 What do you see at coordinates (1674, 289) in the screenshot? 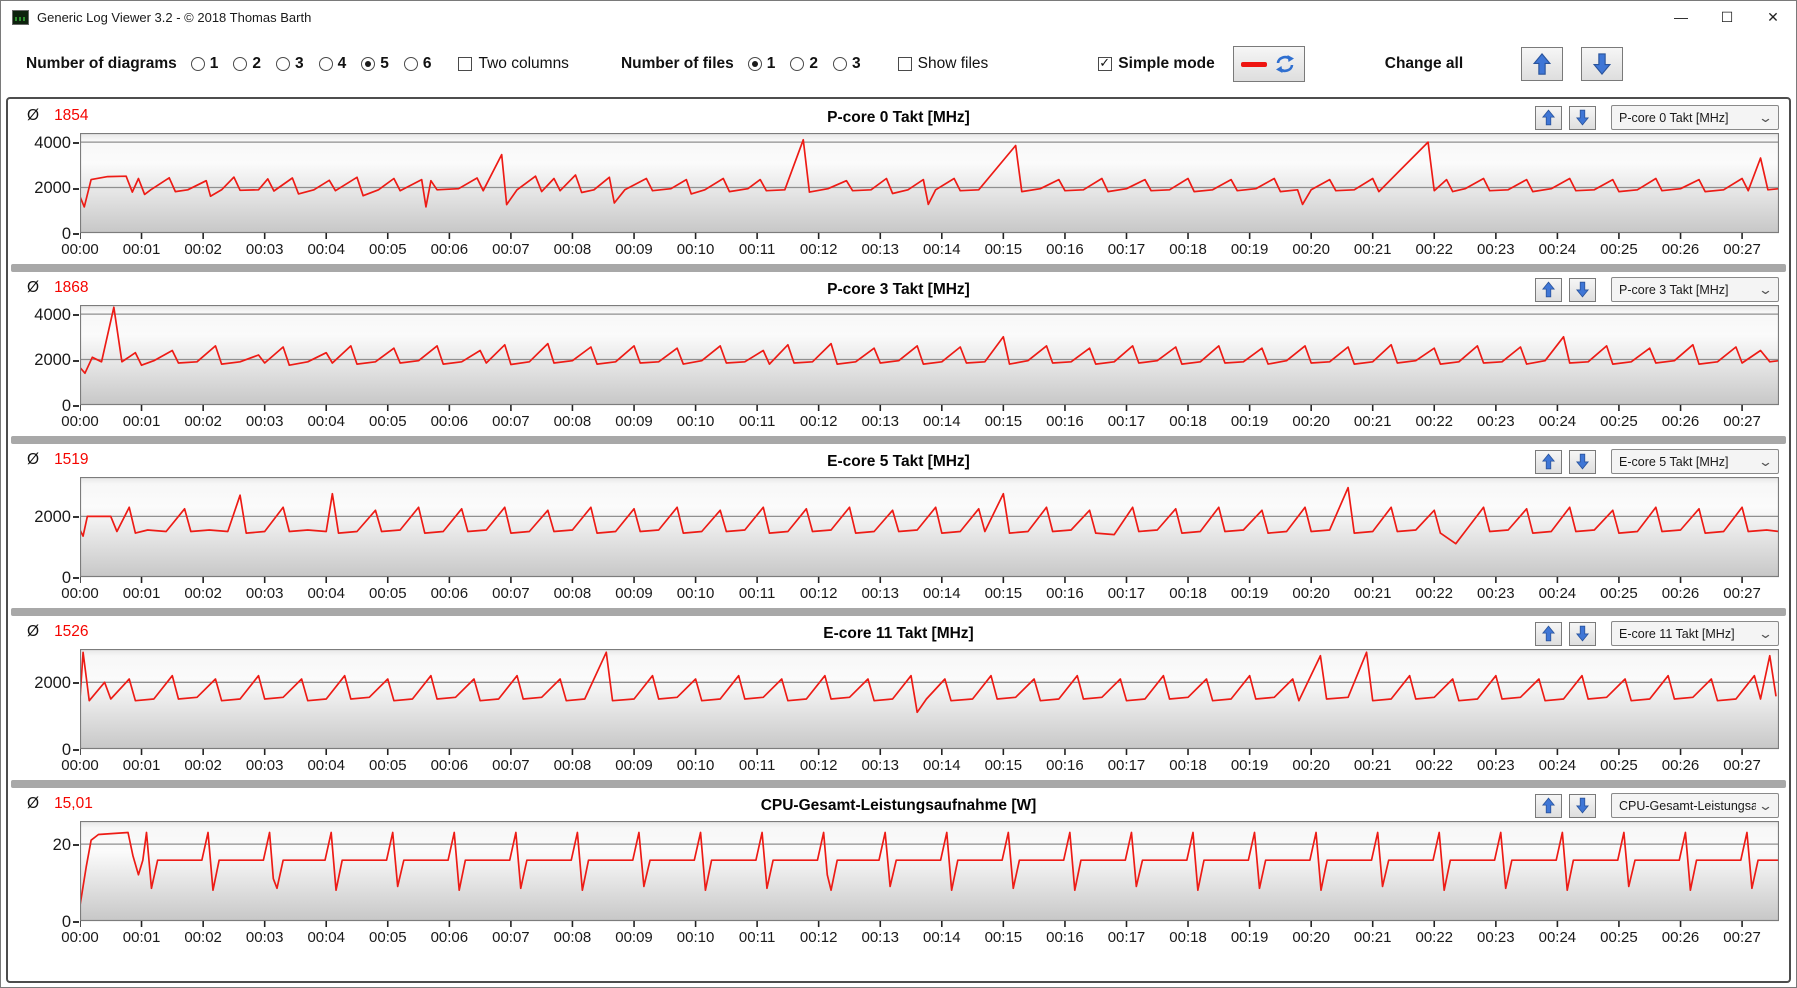
I see `metric-dropdown-value: P-core 3 Takt [MHz]` at bounding box center [1674, 289].